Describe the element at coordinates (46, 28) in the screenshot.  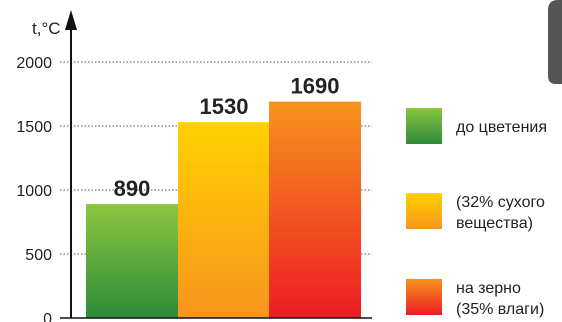
I see `y-axis-unit-label: t,°C` at that location.